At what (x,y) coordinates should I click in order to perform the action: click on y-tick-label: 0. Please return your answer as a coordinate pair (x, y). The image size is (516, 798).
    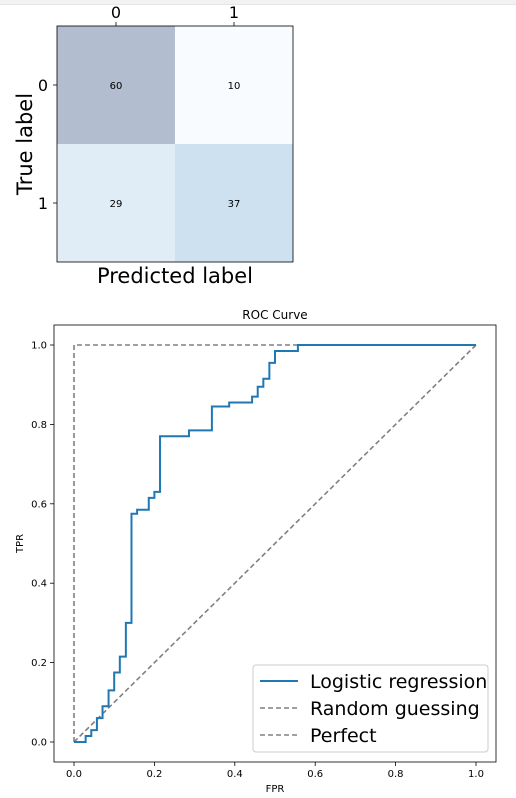
    Looking at the image, I should click on (43, 85).